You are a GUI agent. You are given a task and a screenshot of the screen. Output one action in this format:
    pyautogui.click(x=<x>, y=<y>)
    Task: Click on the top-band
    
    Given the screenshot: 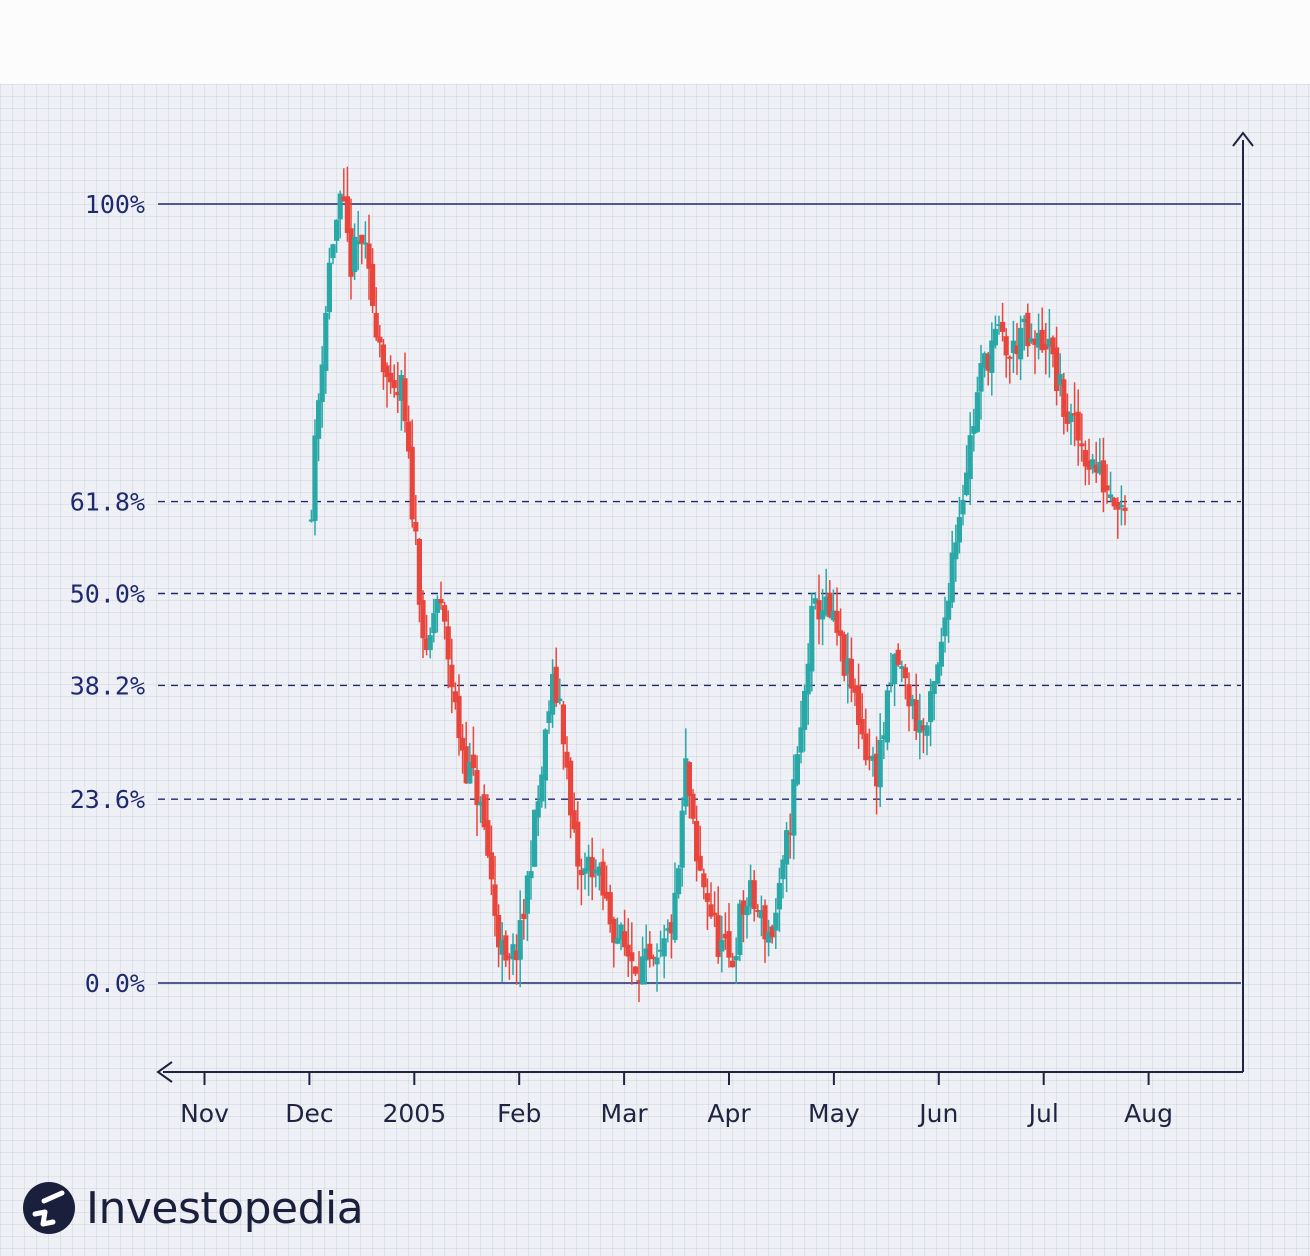 What is the action you would take?
    pyautogui.click(x=655, y=42)
    